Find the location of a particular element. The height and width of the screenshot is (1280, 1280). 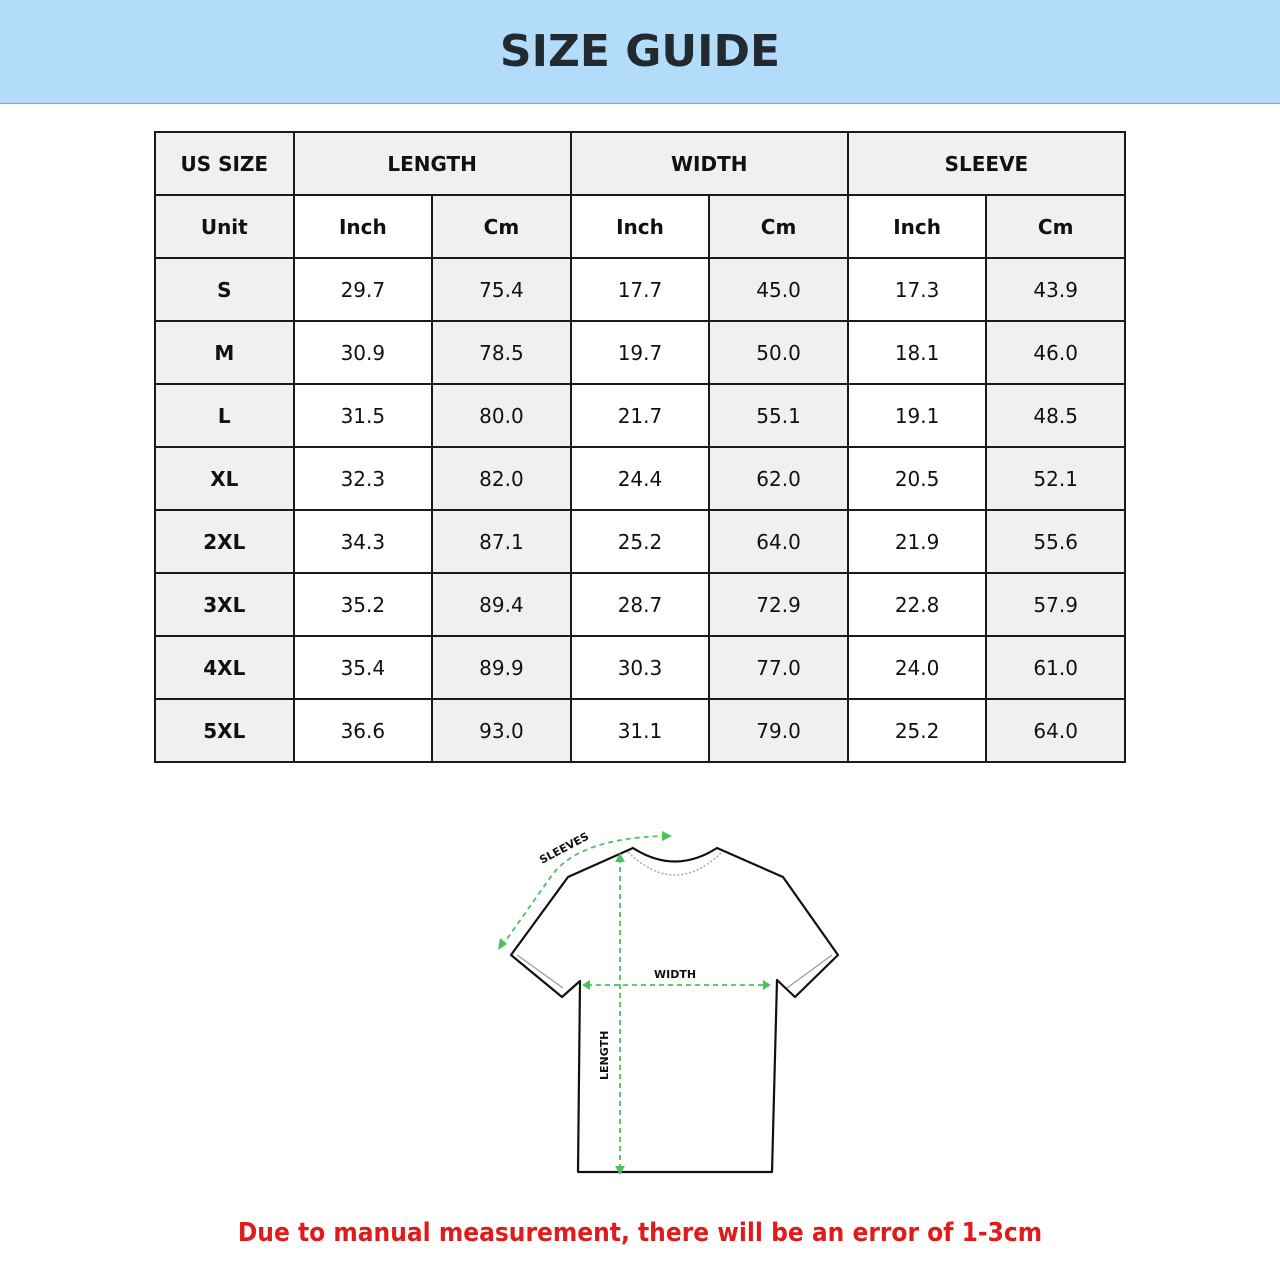

measurement-cell: 82.0 is located at coordinates (501, 478).